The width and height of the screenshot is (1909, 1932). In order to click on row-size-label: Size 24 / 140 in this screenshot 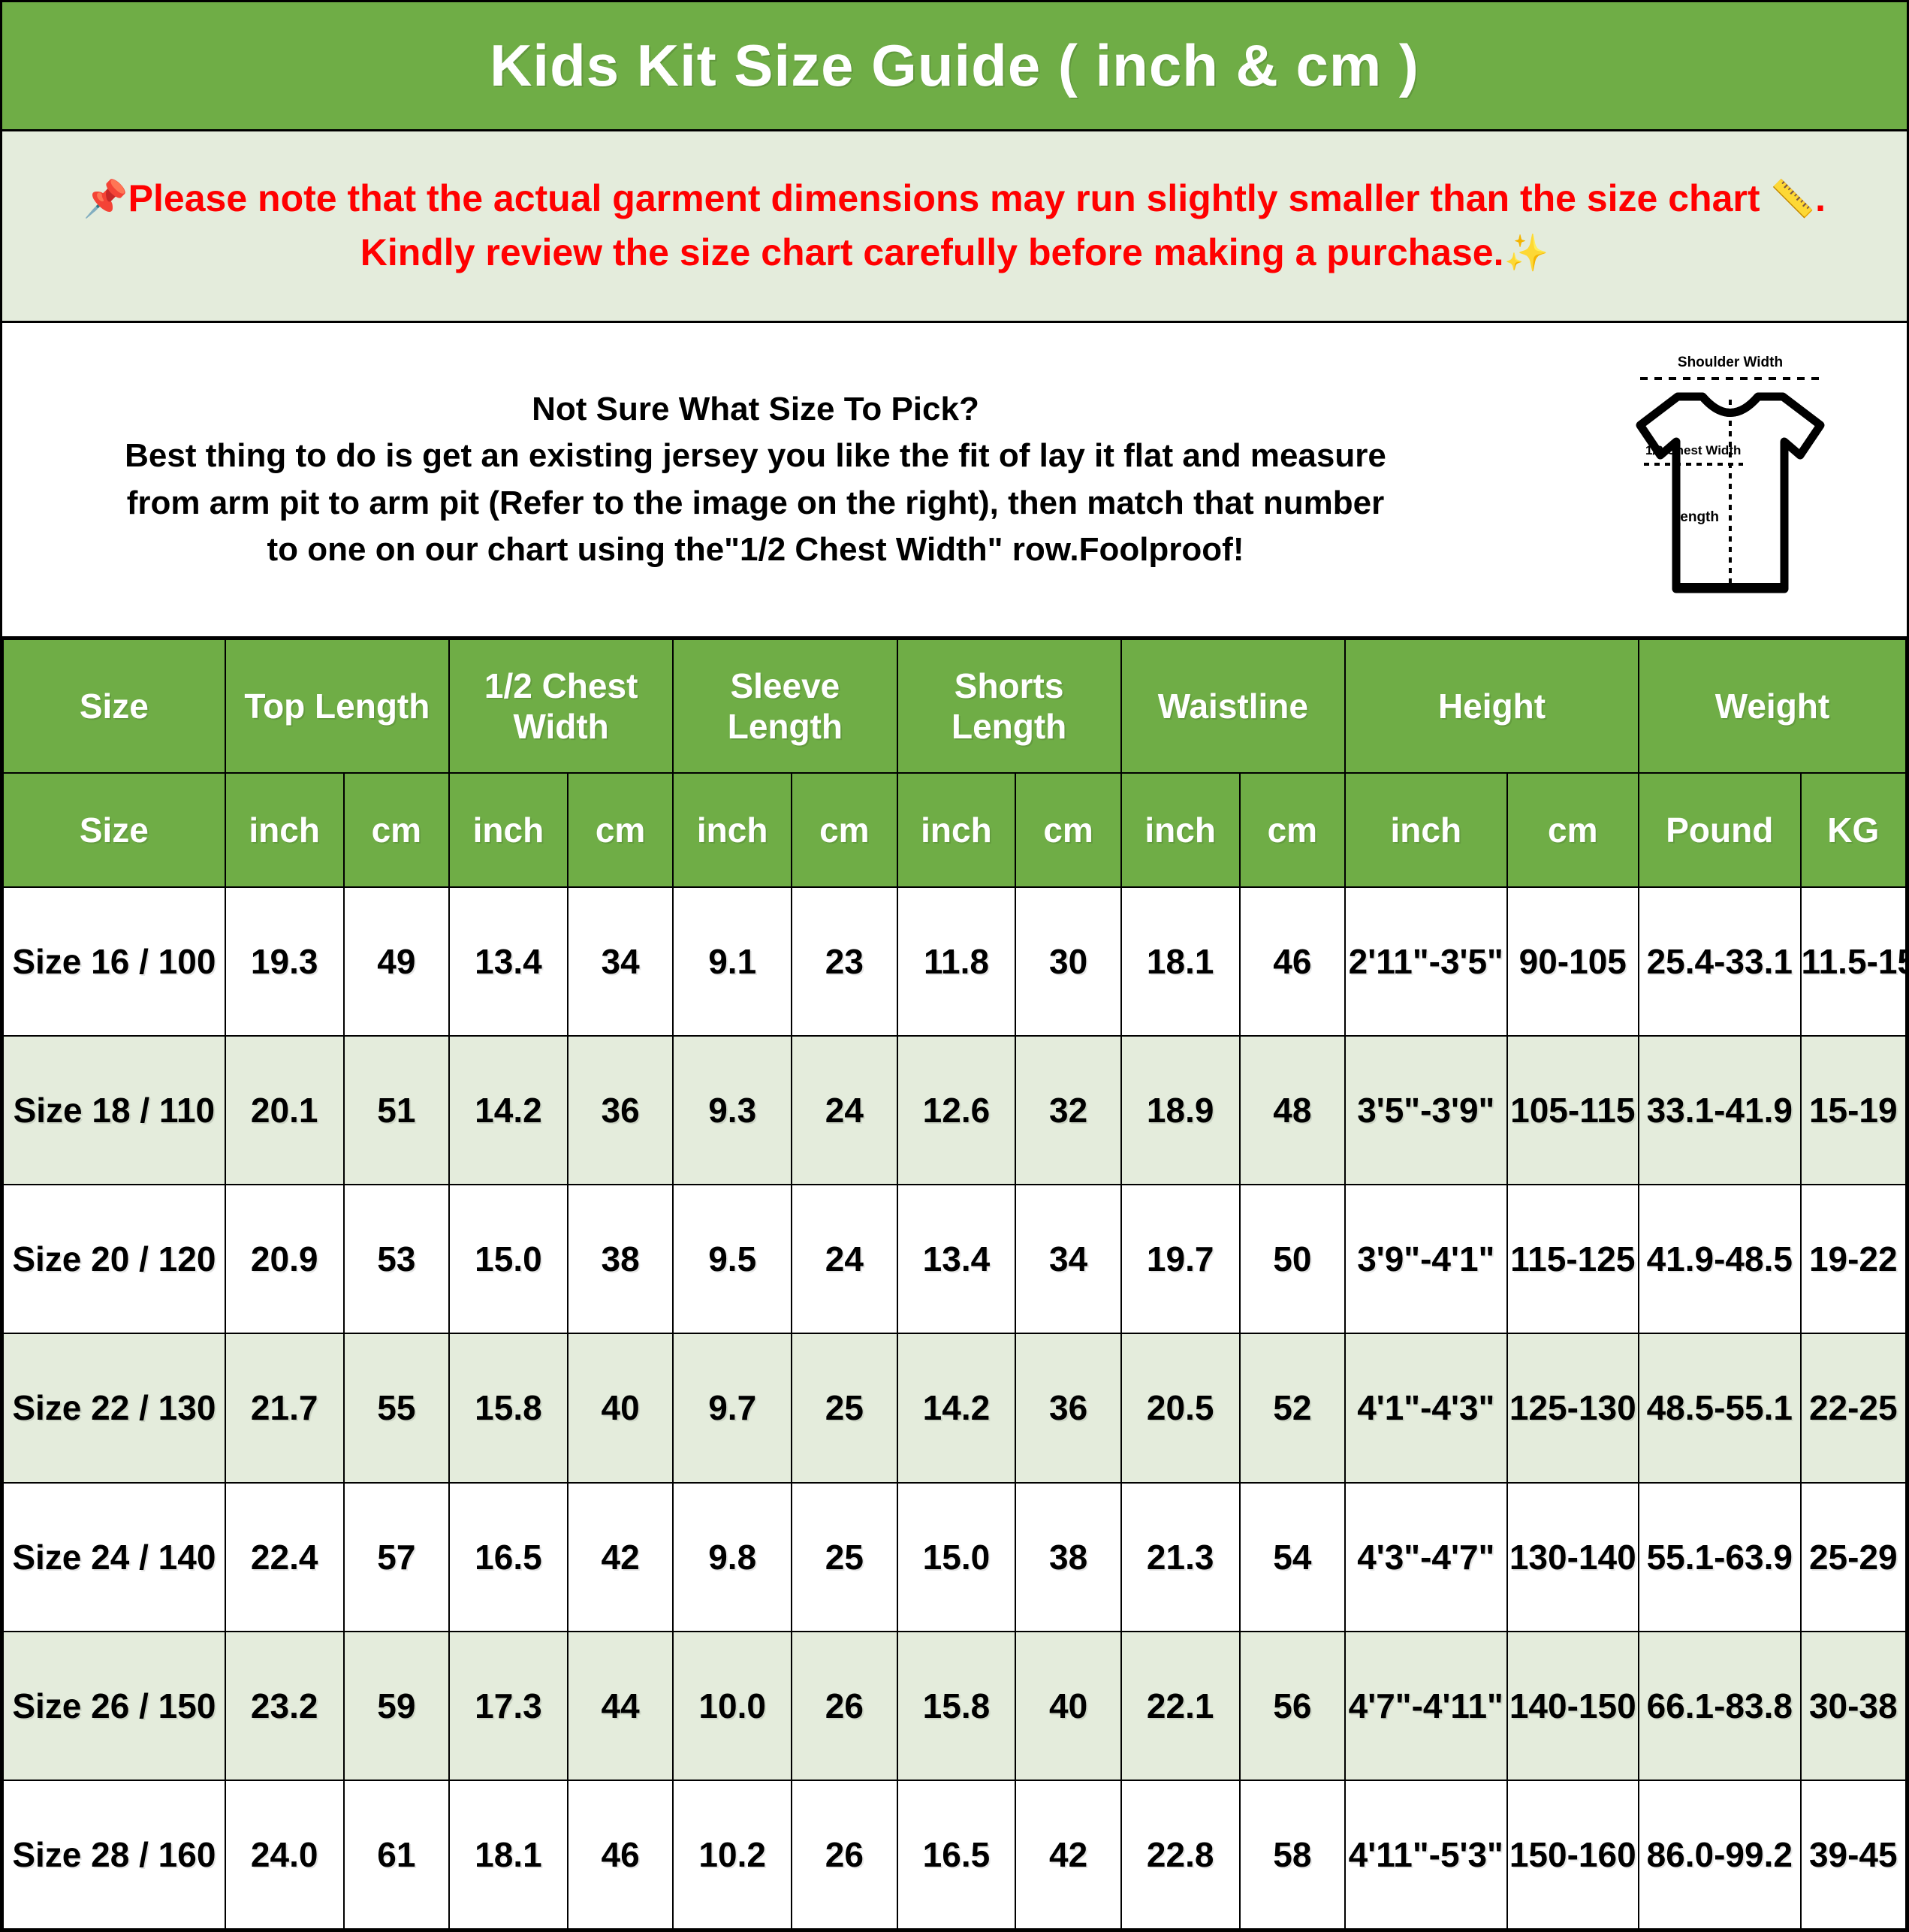, I will do `click(114, 1556)`.